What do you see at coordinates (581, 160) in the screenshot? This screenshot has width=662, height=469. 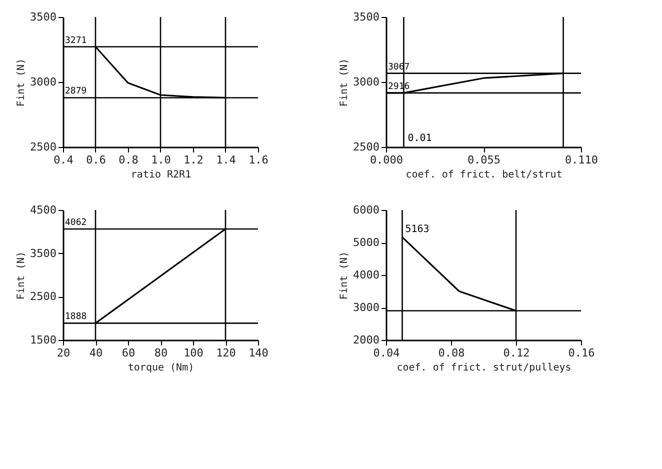 I see `x-tick-label: 0.110` at bounding box center [581, 160].